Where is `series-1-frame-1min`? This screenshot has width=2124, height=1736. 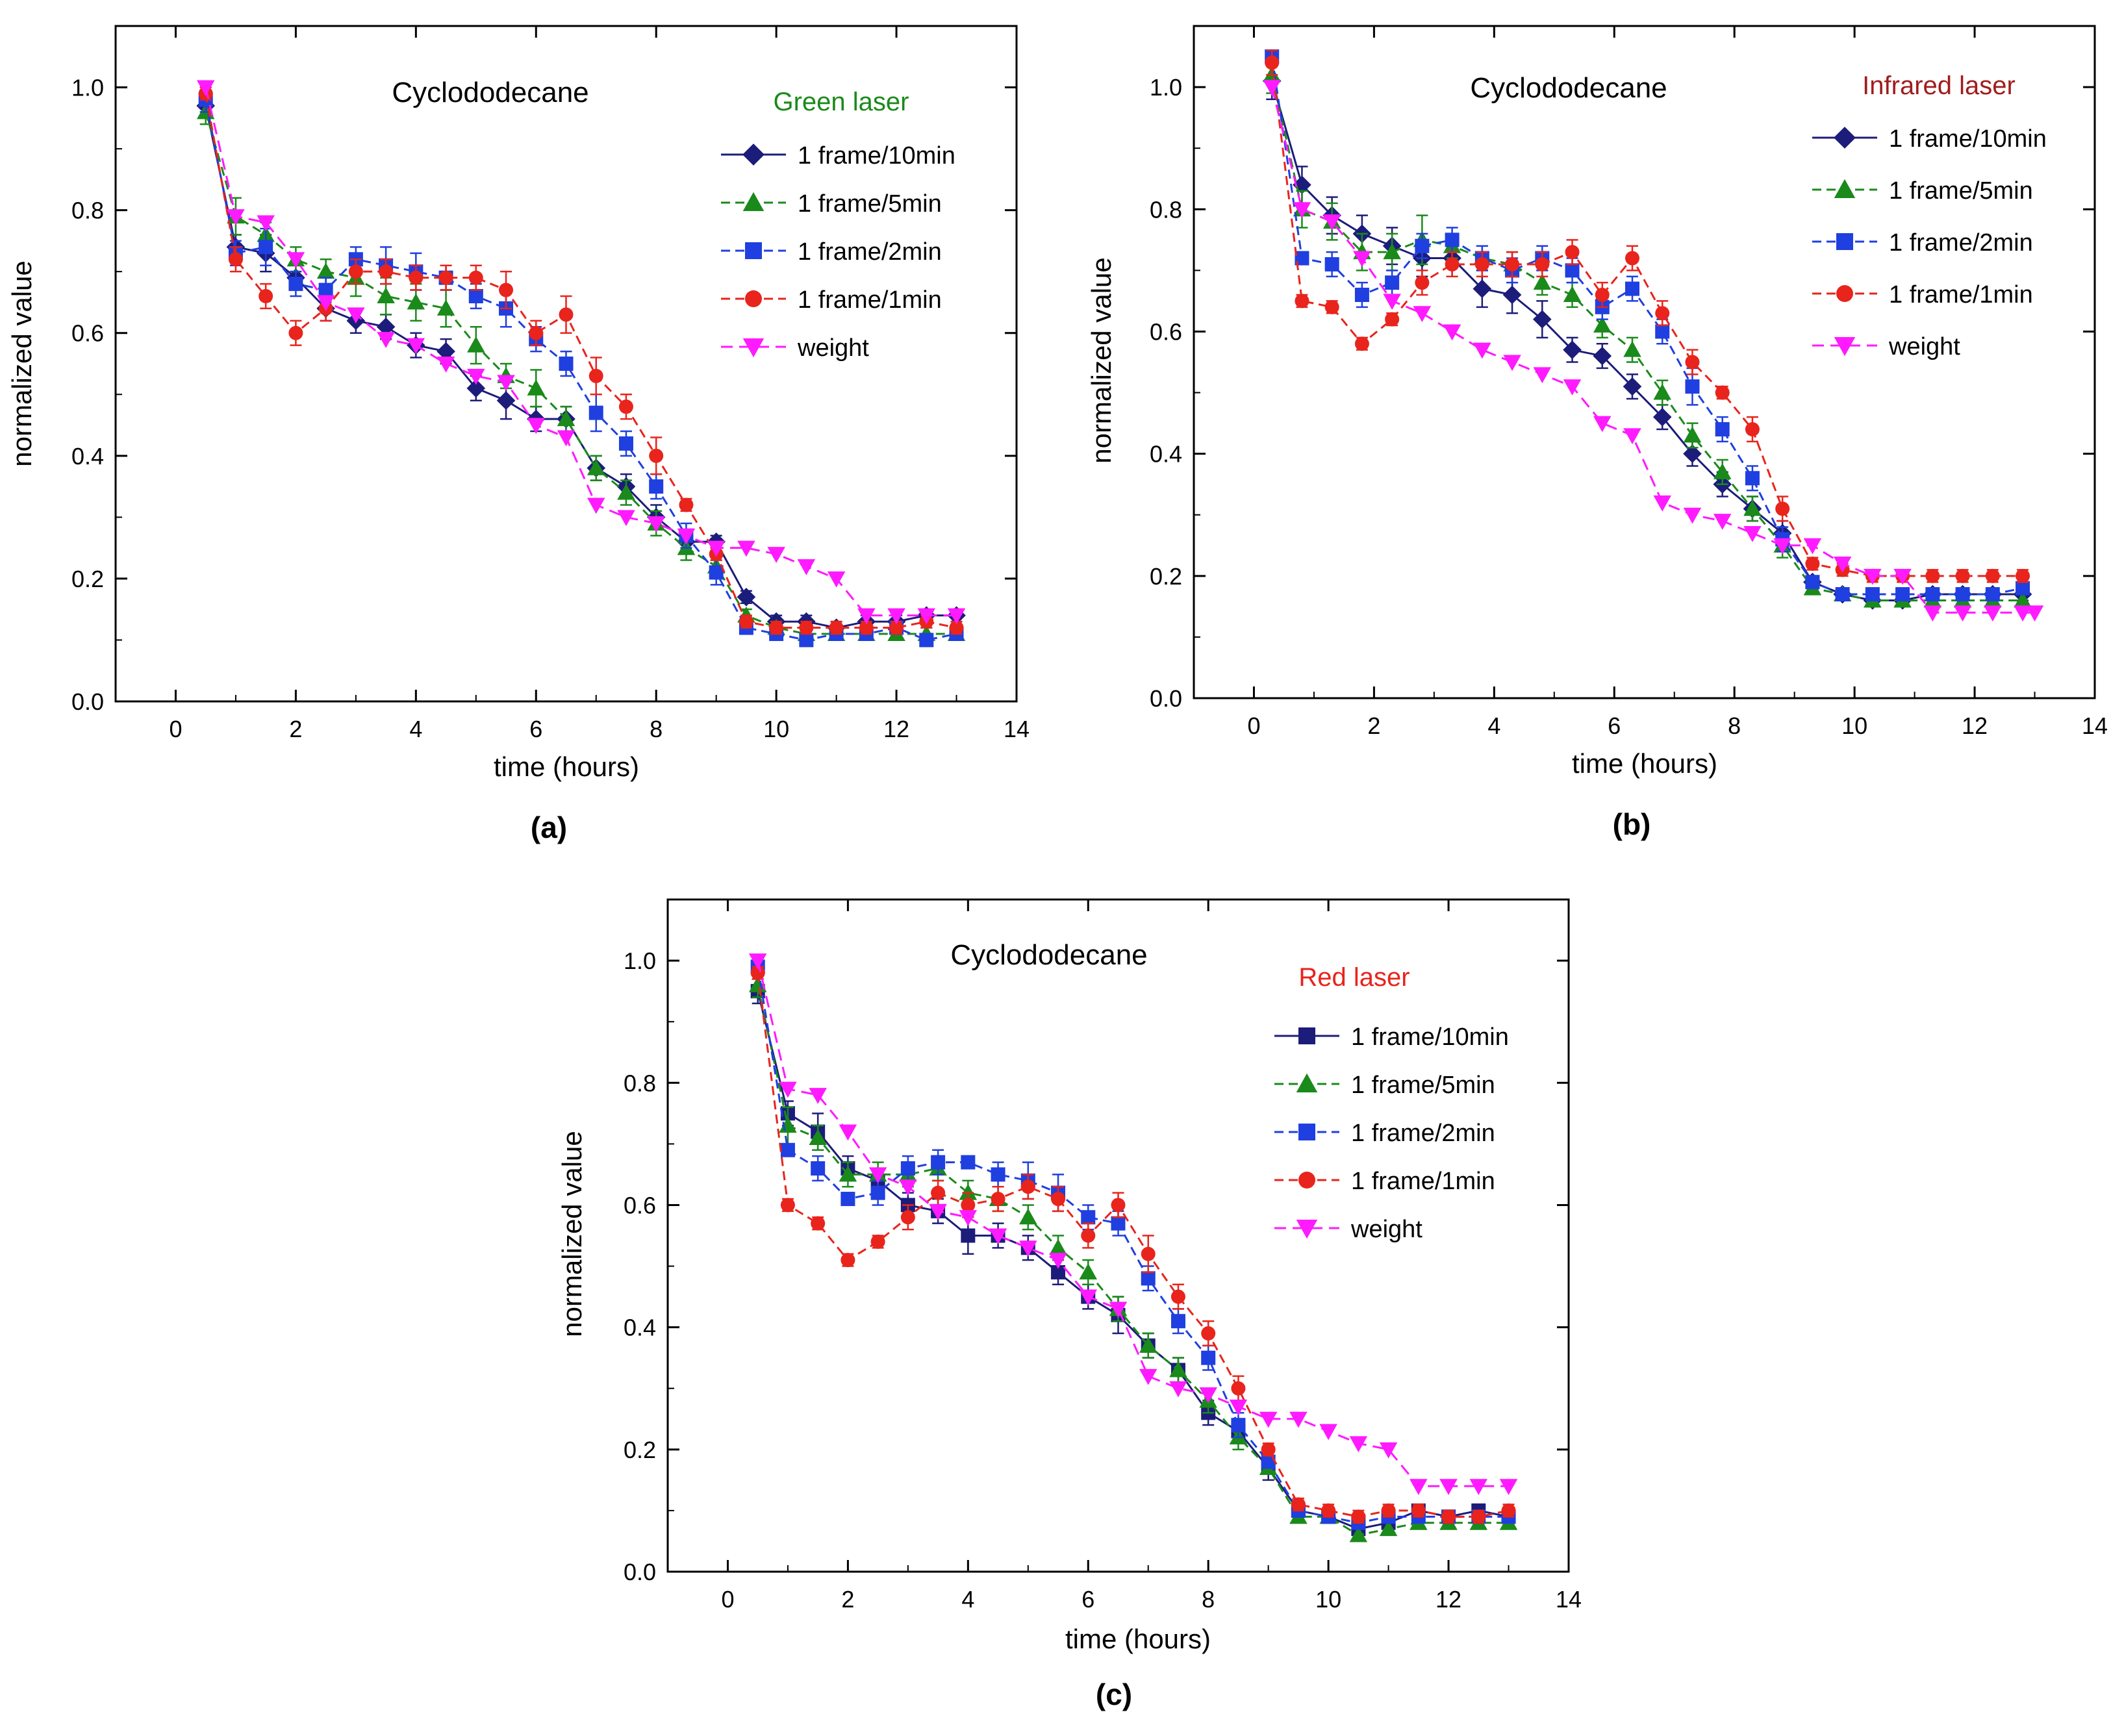
series-1-frame-1min is located at coordinates (1133, 1244).